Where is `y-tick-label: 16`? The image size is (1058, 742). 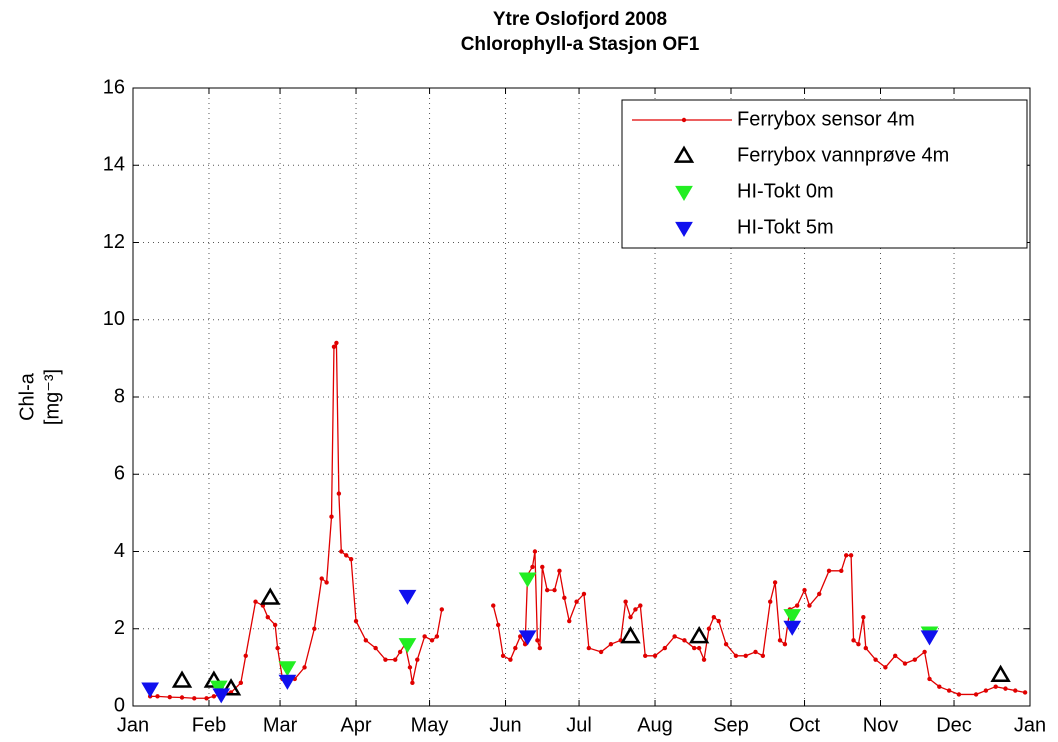
y-tick-label: 16 is located at coordinates (114, 87).